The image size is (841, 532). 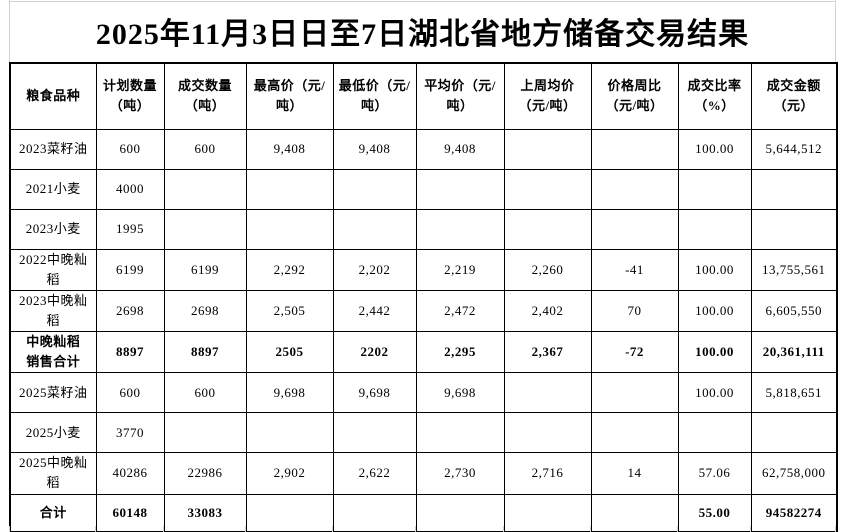 I want to click on table-cell: 2,367, so click(x=547, y=352).